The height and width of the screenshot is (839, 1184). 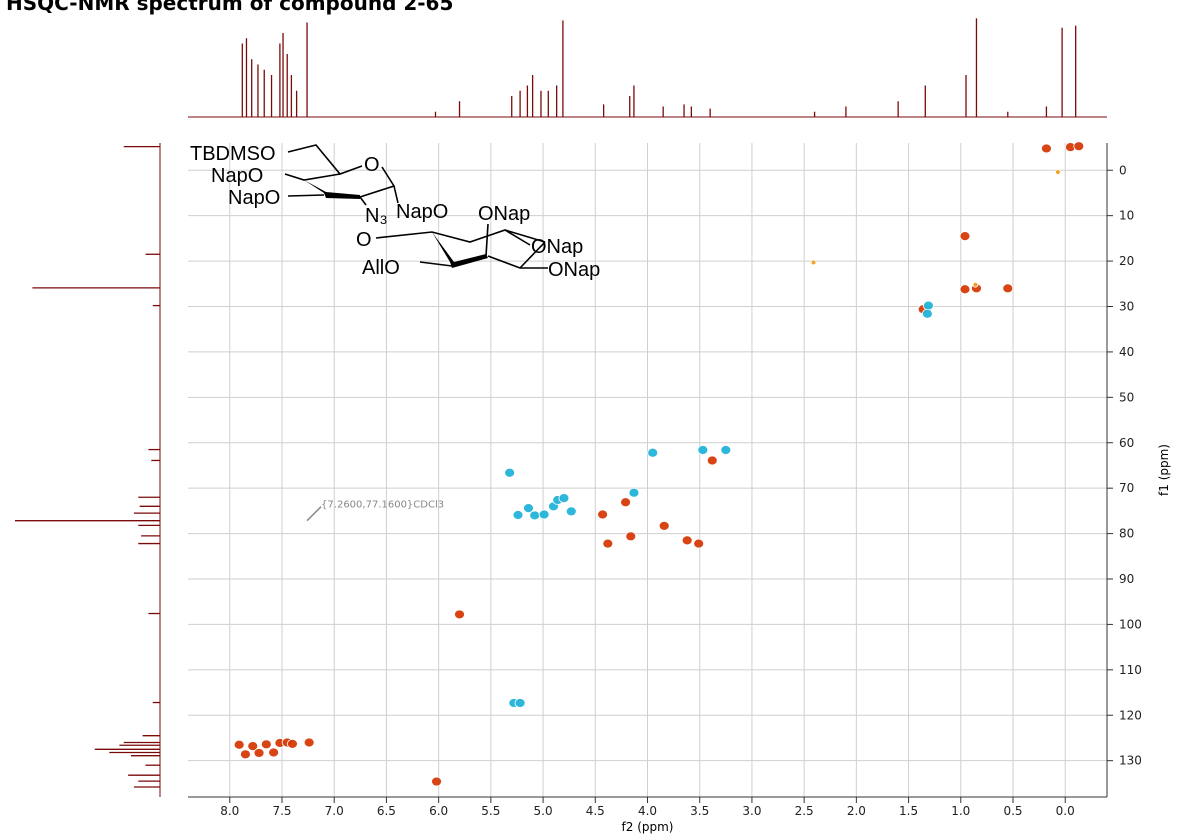 I want to click on y-tick-label: 10, so click(x=1126, y=216).